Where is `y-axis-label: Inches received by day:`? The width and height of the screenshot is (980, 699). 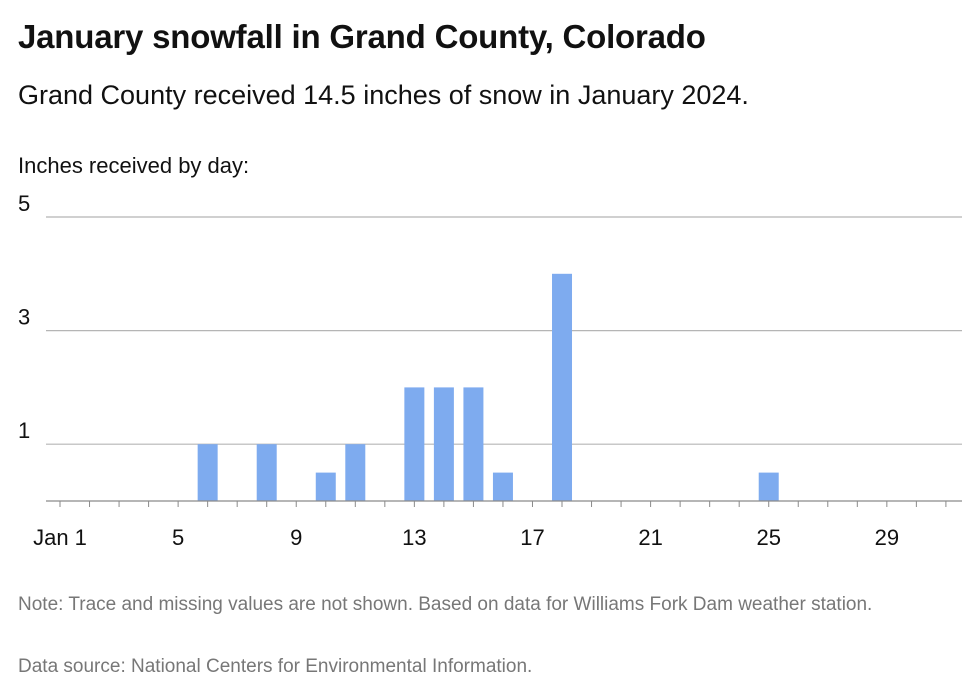
y-axis-label: Inches received by day: is located at coordinates (134, 165).